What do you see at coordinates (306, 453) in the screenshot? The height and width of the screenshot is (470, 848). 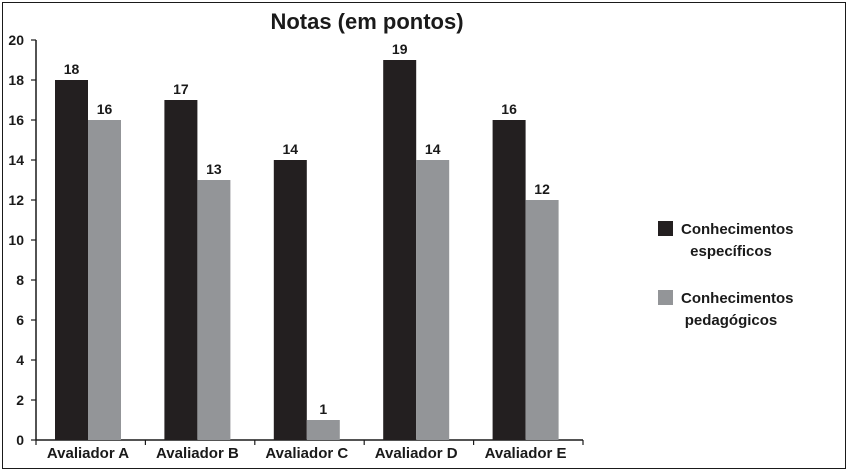 I see `category-label: Avaliador C` at bounding box center [306, 453].